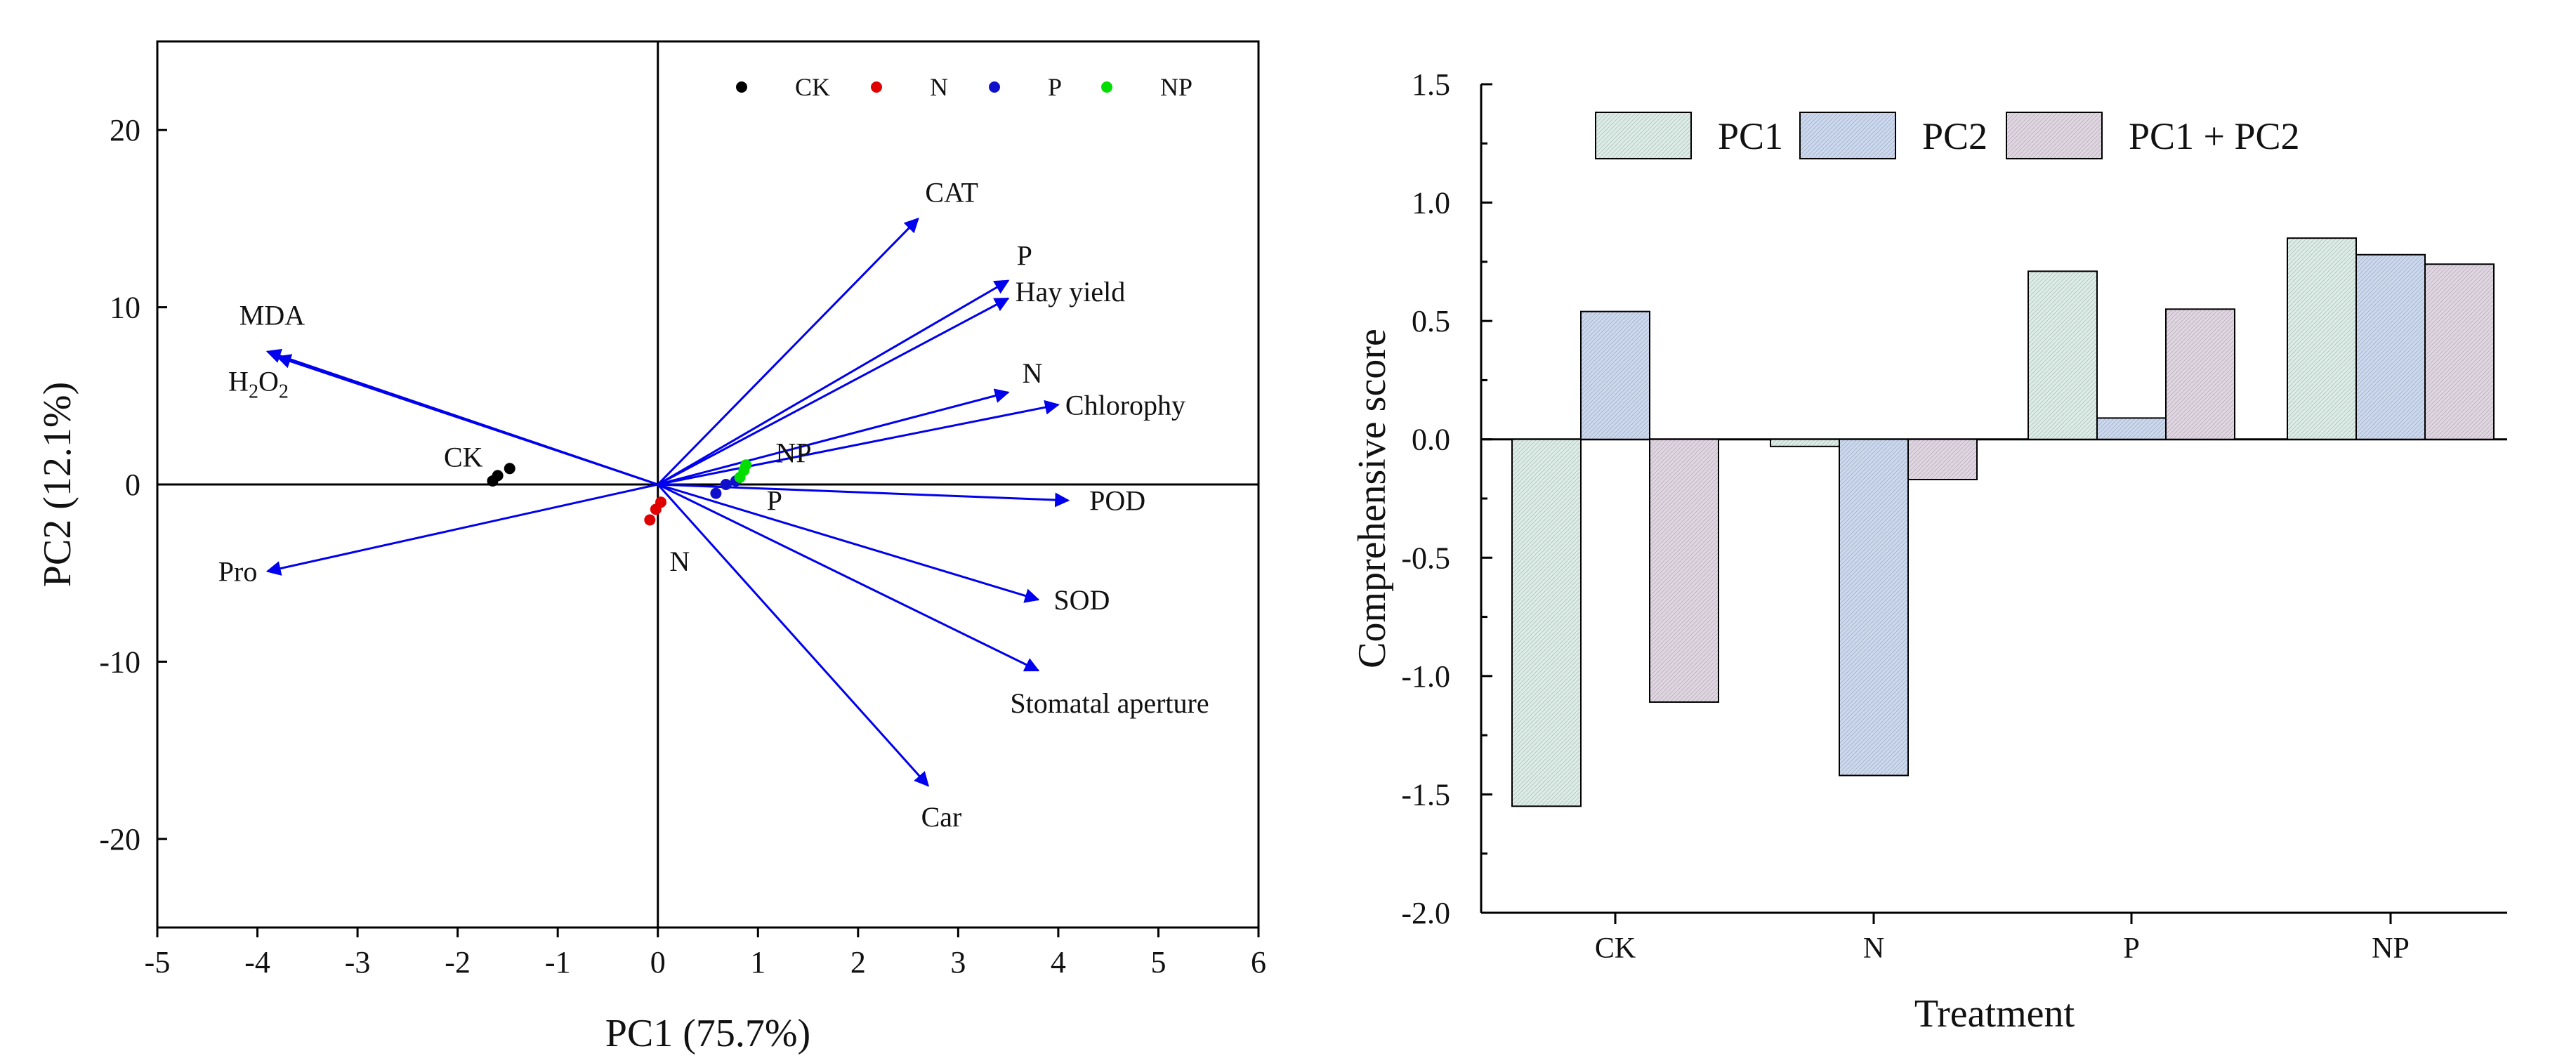  Describe the element at coordinates (833, 437) in the screenshot. I see `loading-arrow-n` at that location.